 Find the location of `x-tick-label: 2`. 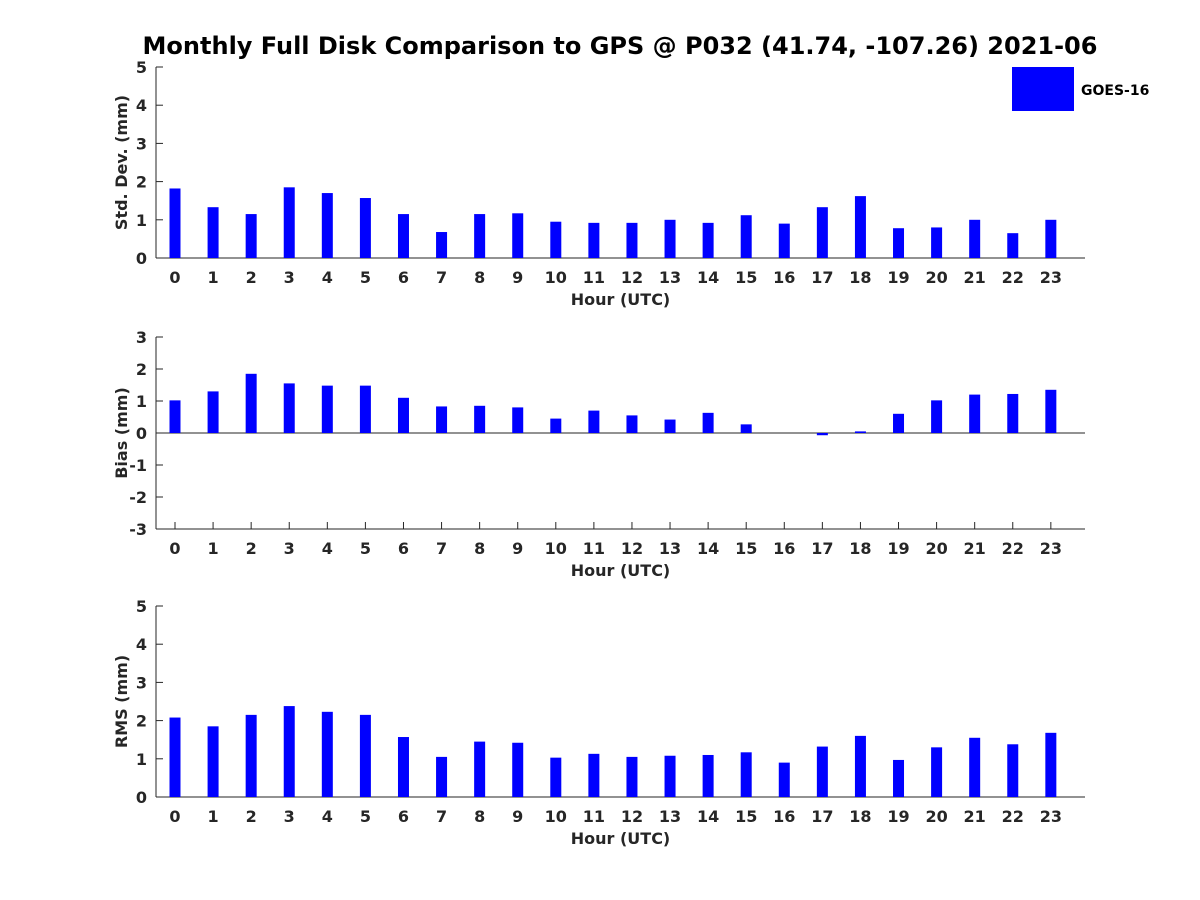

x-tick-label: 2 is located at coordinates (251, 277).